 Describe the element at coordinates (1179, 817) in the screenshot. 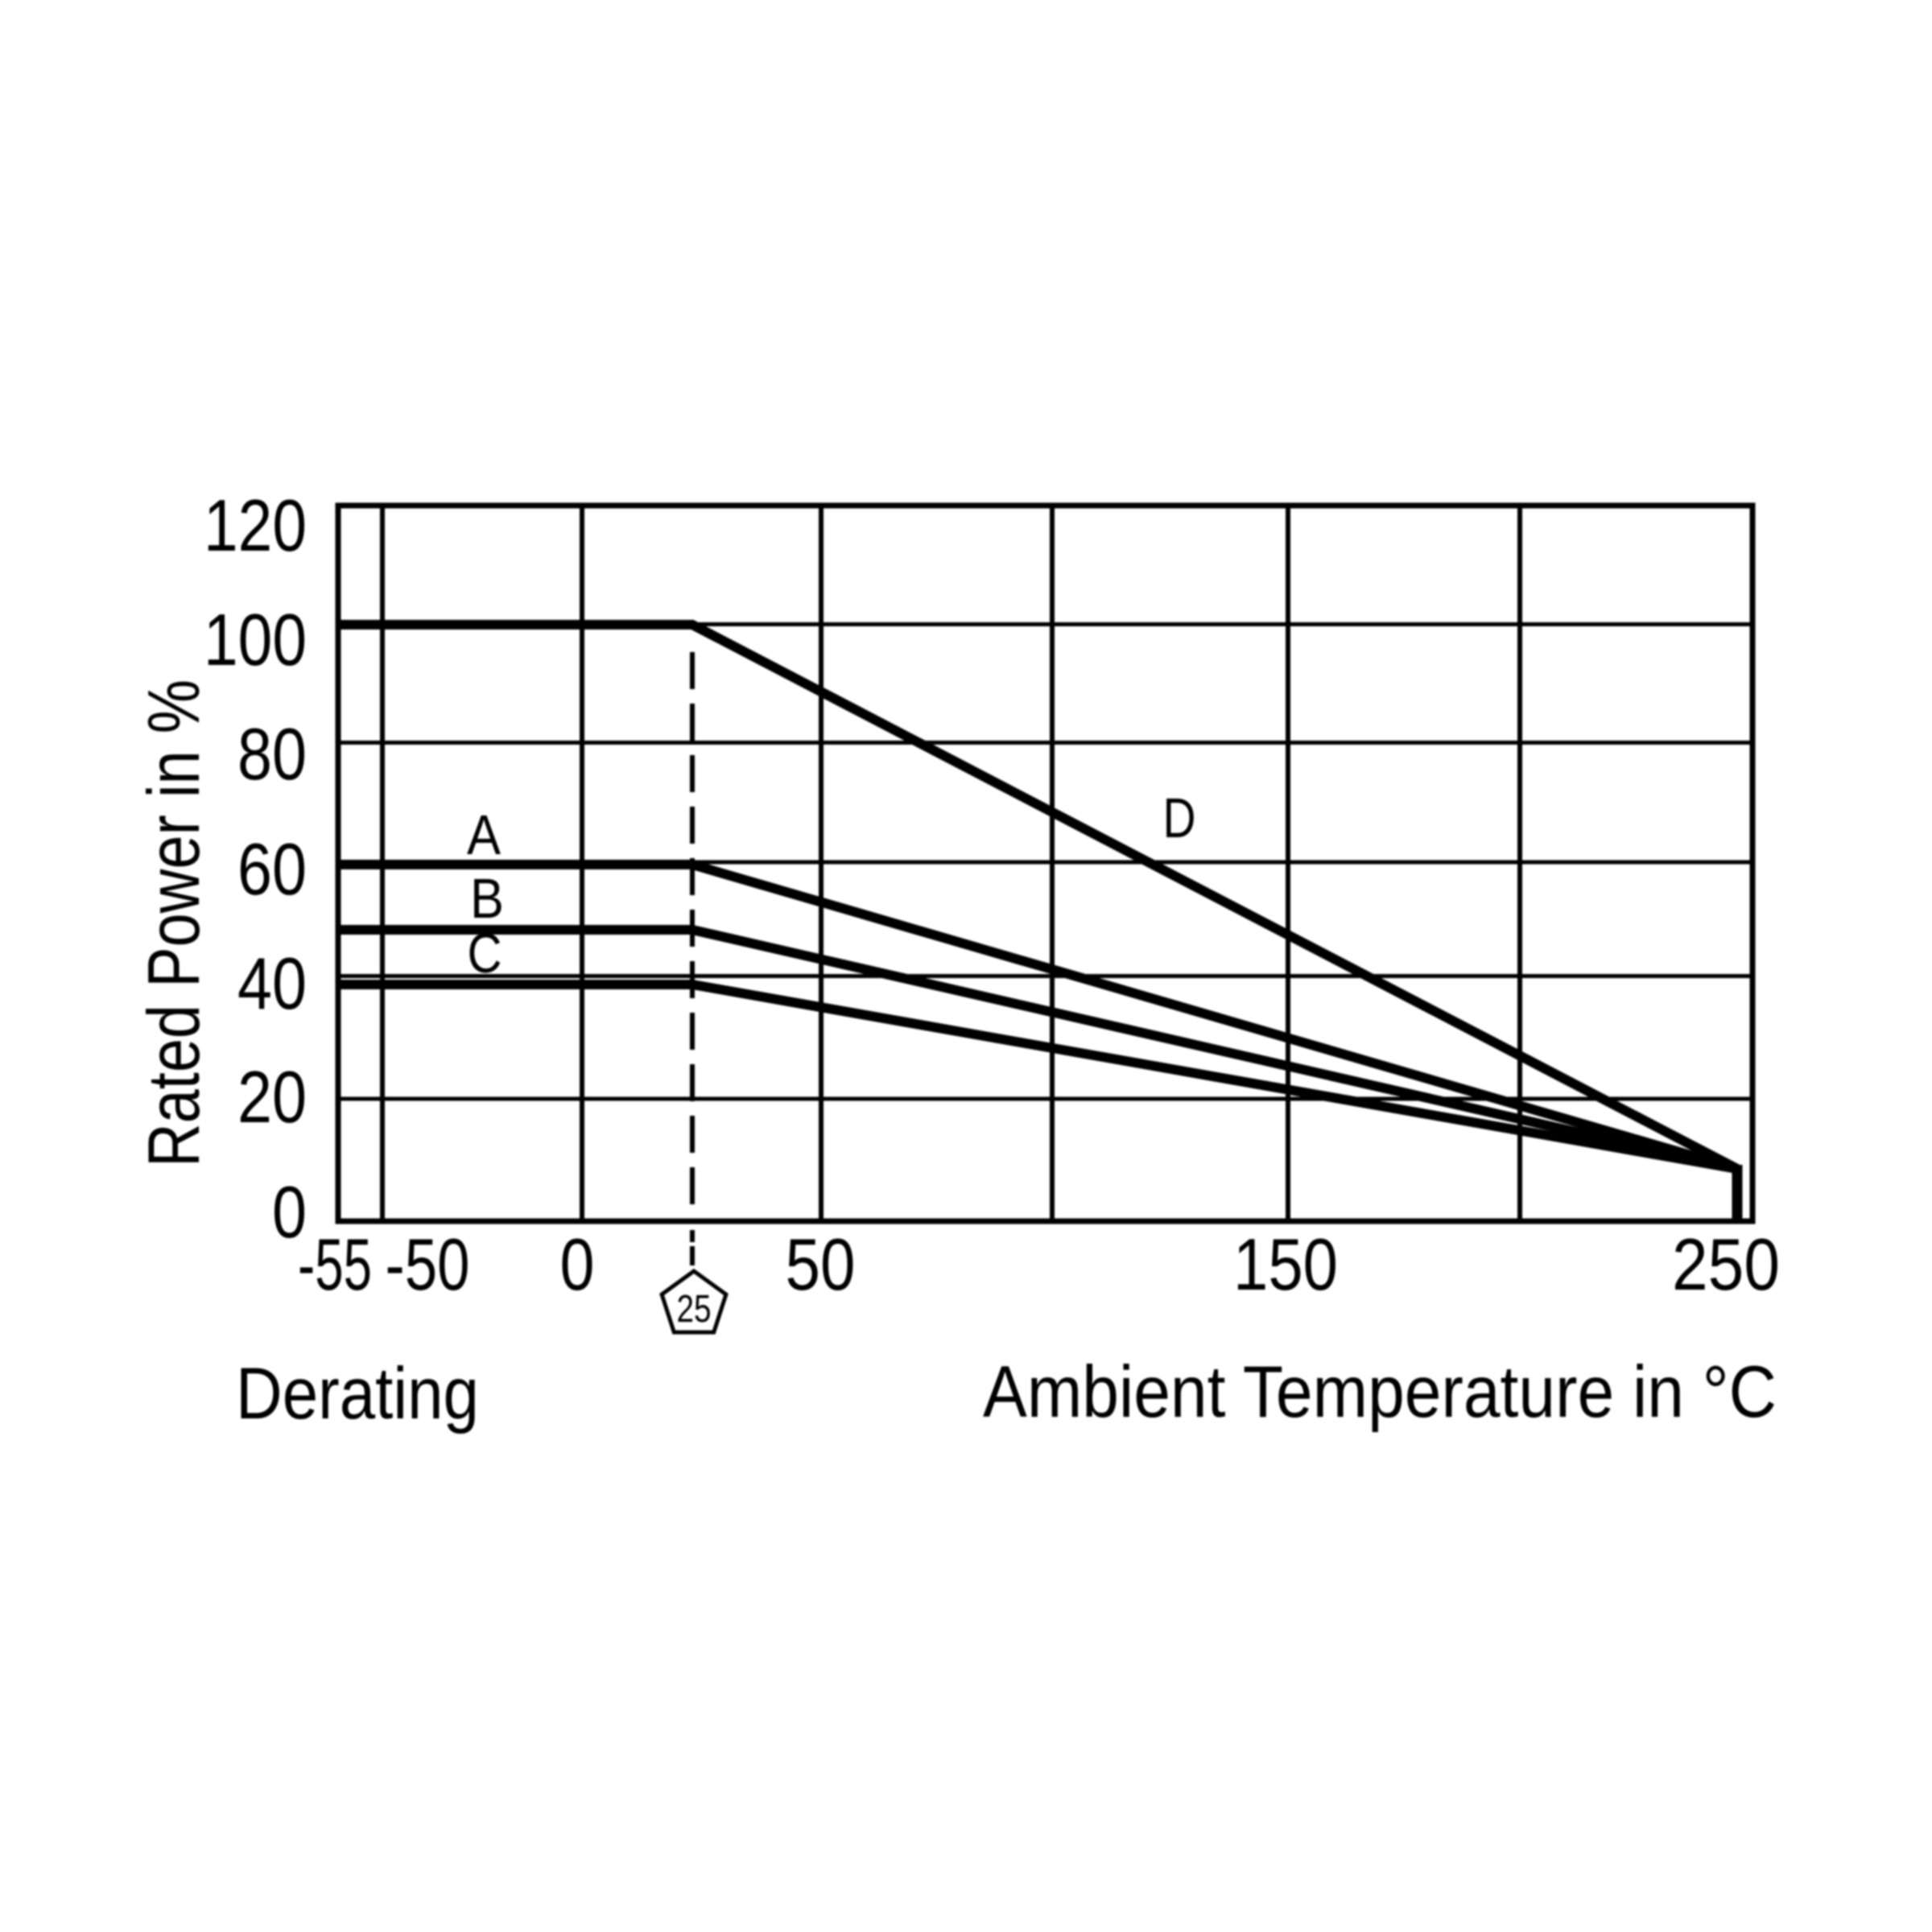

I see `svg-text: D` at that location.